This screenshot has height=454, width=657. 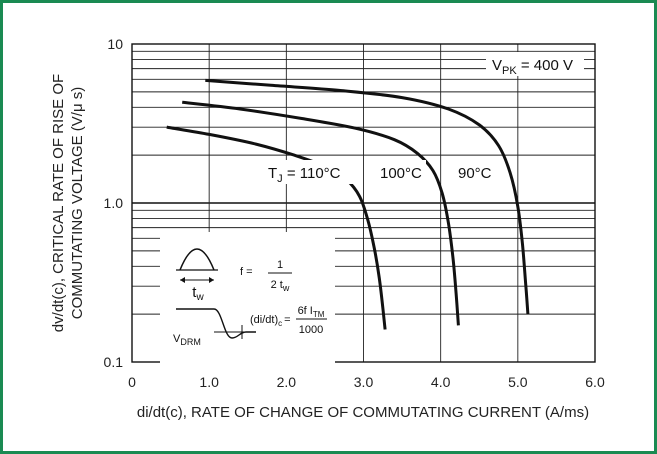 I want to click on t100-annotation: 100°C, so click(x=401, y=173).